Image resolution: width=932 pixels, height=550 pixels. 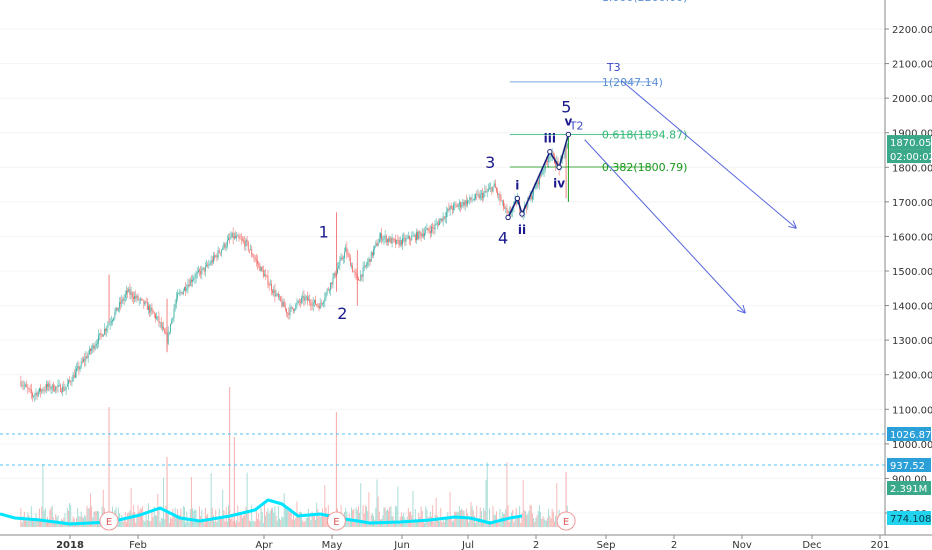 What do you see at coordinates (466, 542) in the screenshot?
I see `time-axis: 2018 Feb Apr May Jun Jul 2 Sep 2 Nov Dec 201` at bounding box center [466, 542].